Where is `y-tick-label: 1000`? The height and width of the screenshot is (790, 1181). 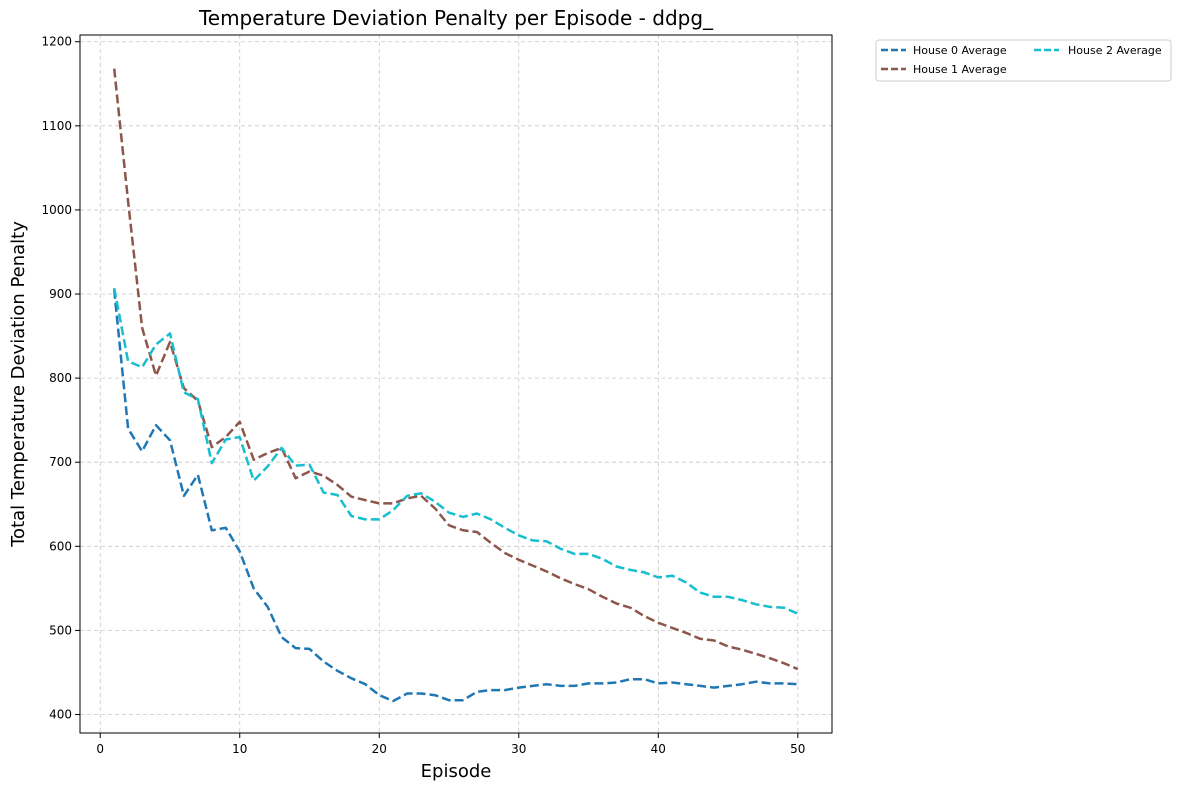 y-tick-label: 1000 is located at coordinates (56, 210).